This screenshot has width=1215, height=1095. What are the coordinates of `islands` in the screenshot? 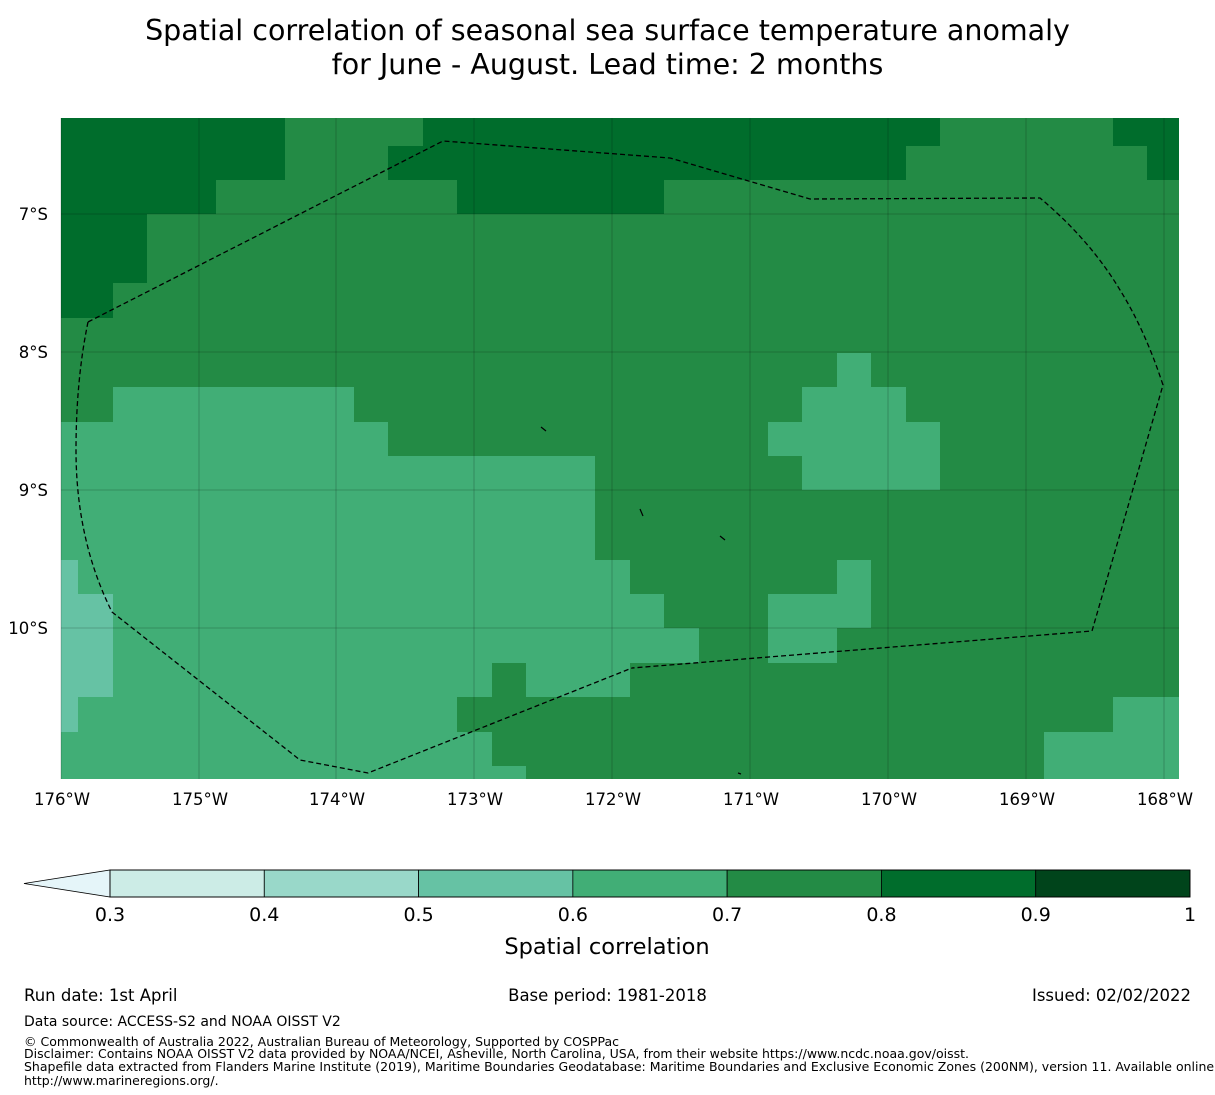 It's located at (641, 600).